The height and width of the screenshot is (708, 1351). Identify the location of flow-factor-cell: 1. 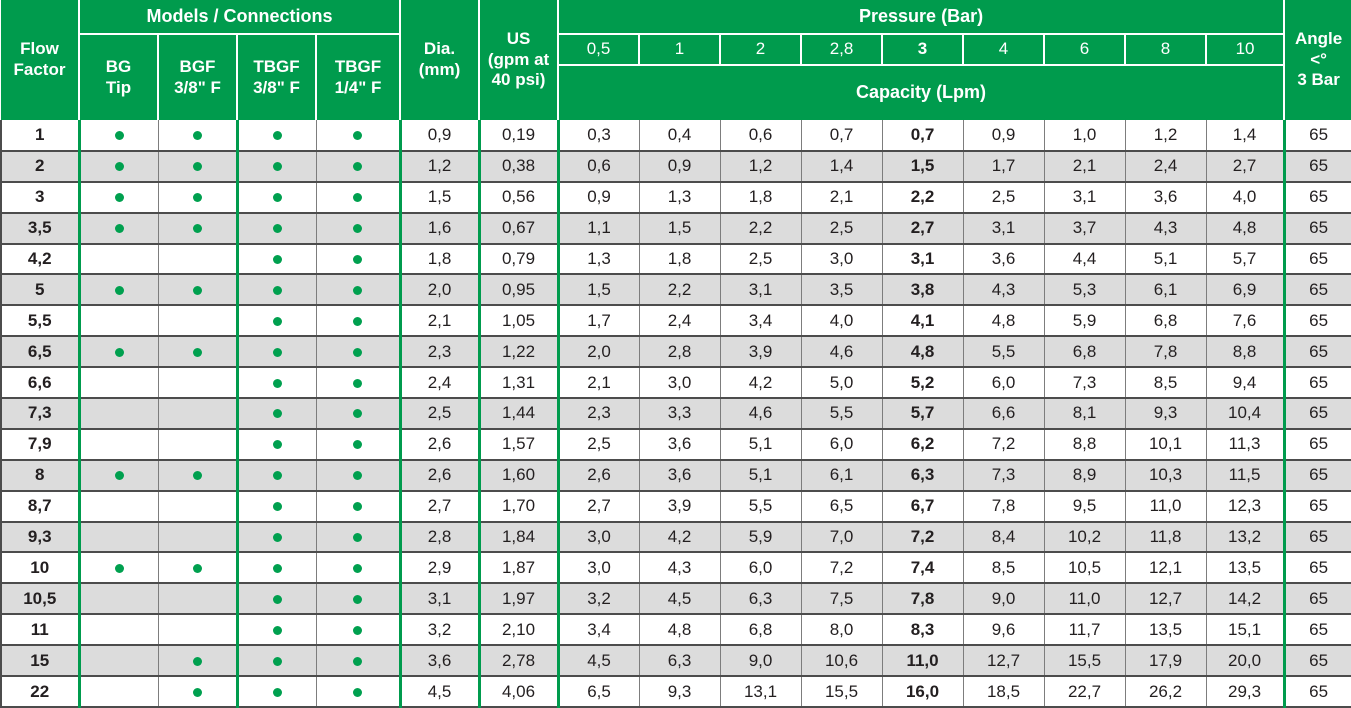
(40, 136).